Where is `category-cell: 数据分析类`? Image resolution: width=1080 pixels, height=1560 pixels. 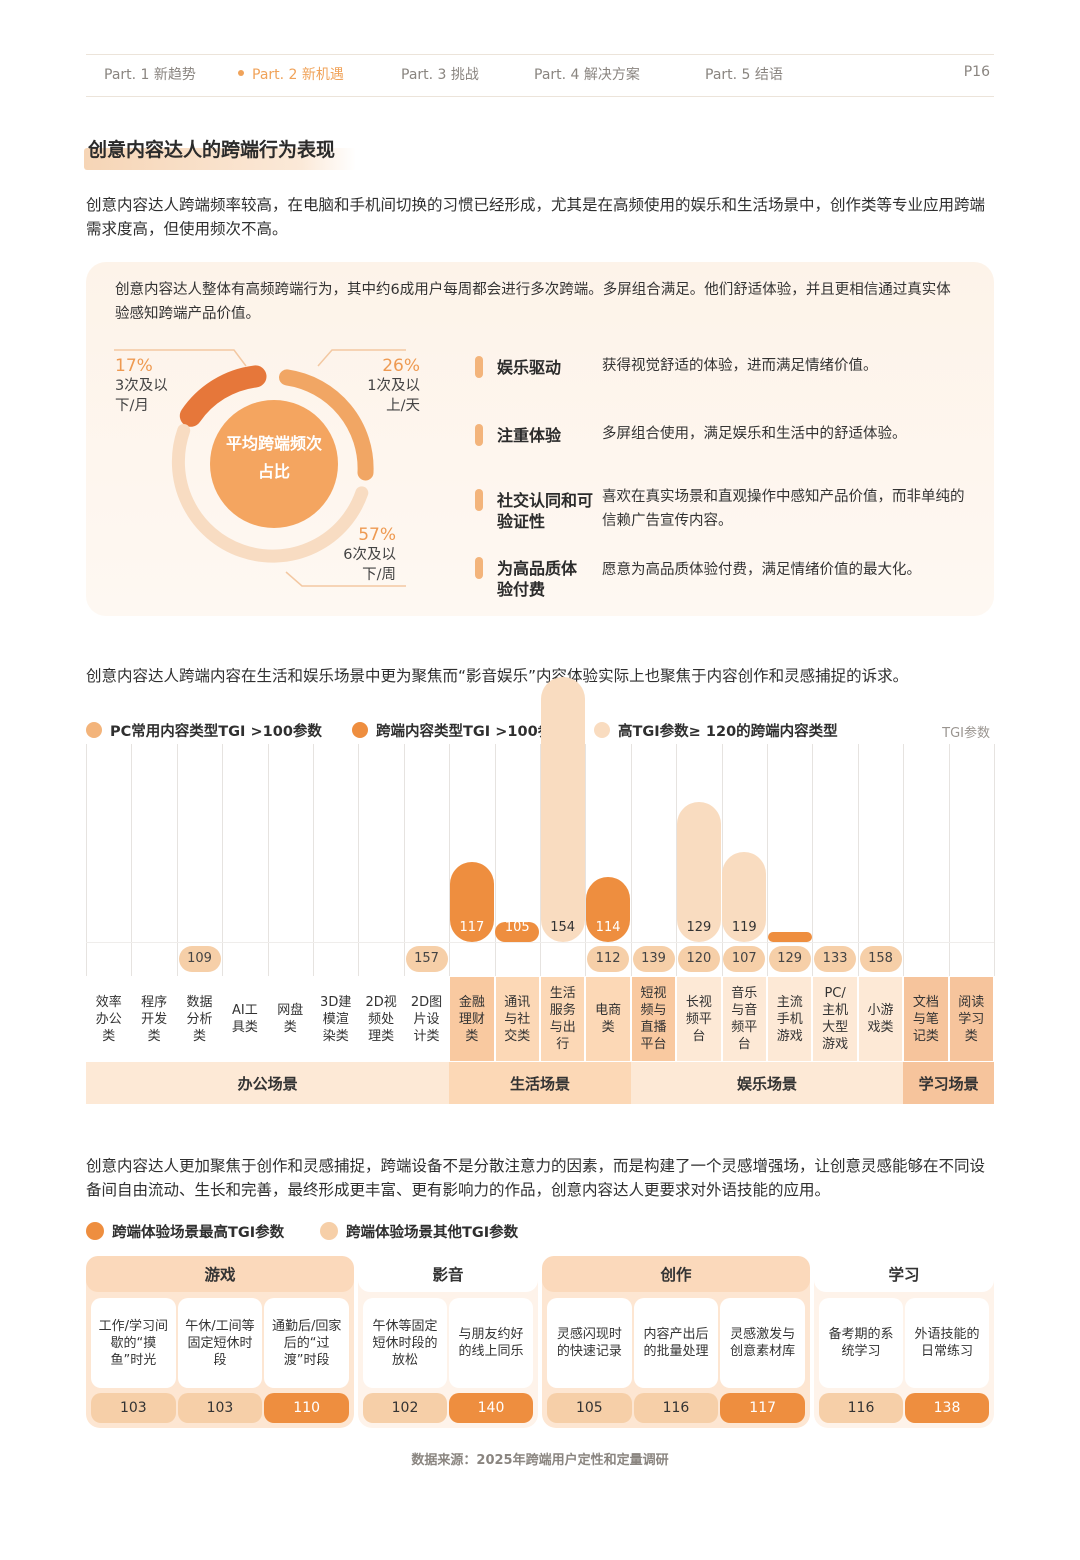 category-cell: 数据分析类 is located at coordinates (199, 1019).